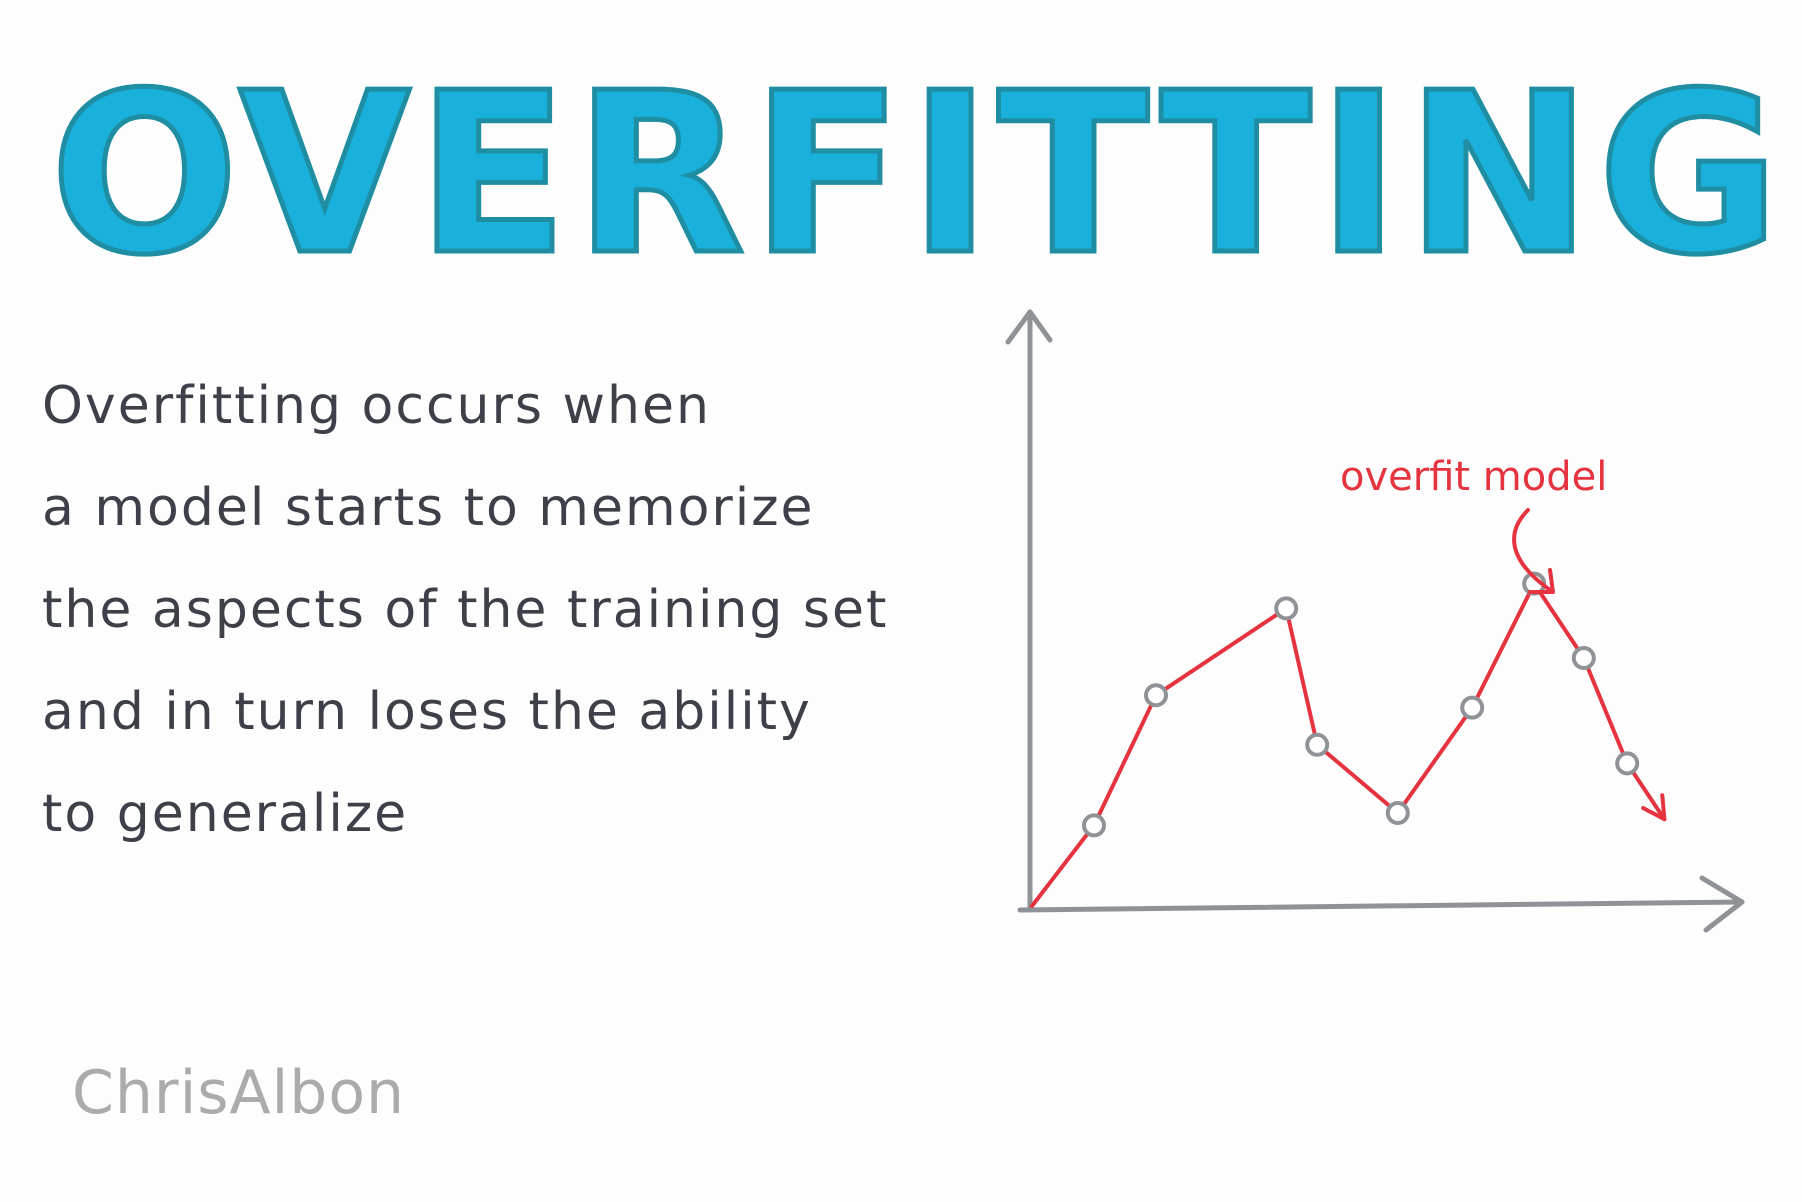  What do you see at coordinates (1532, 550) in the screenshot?
I see `annotation-arrow` at bounding box center [1532, 550].